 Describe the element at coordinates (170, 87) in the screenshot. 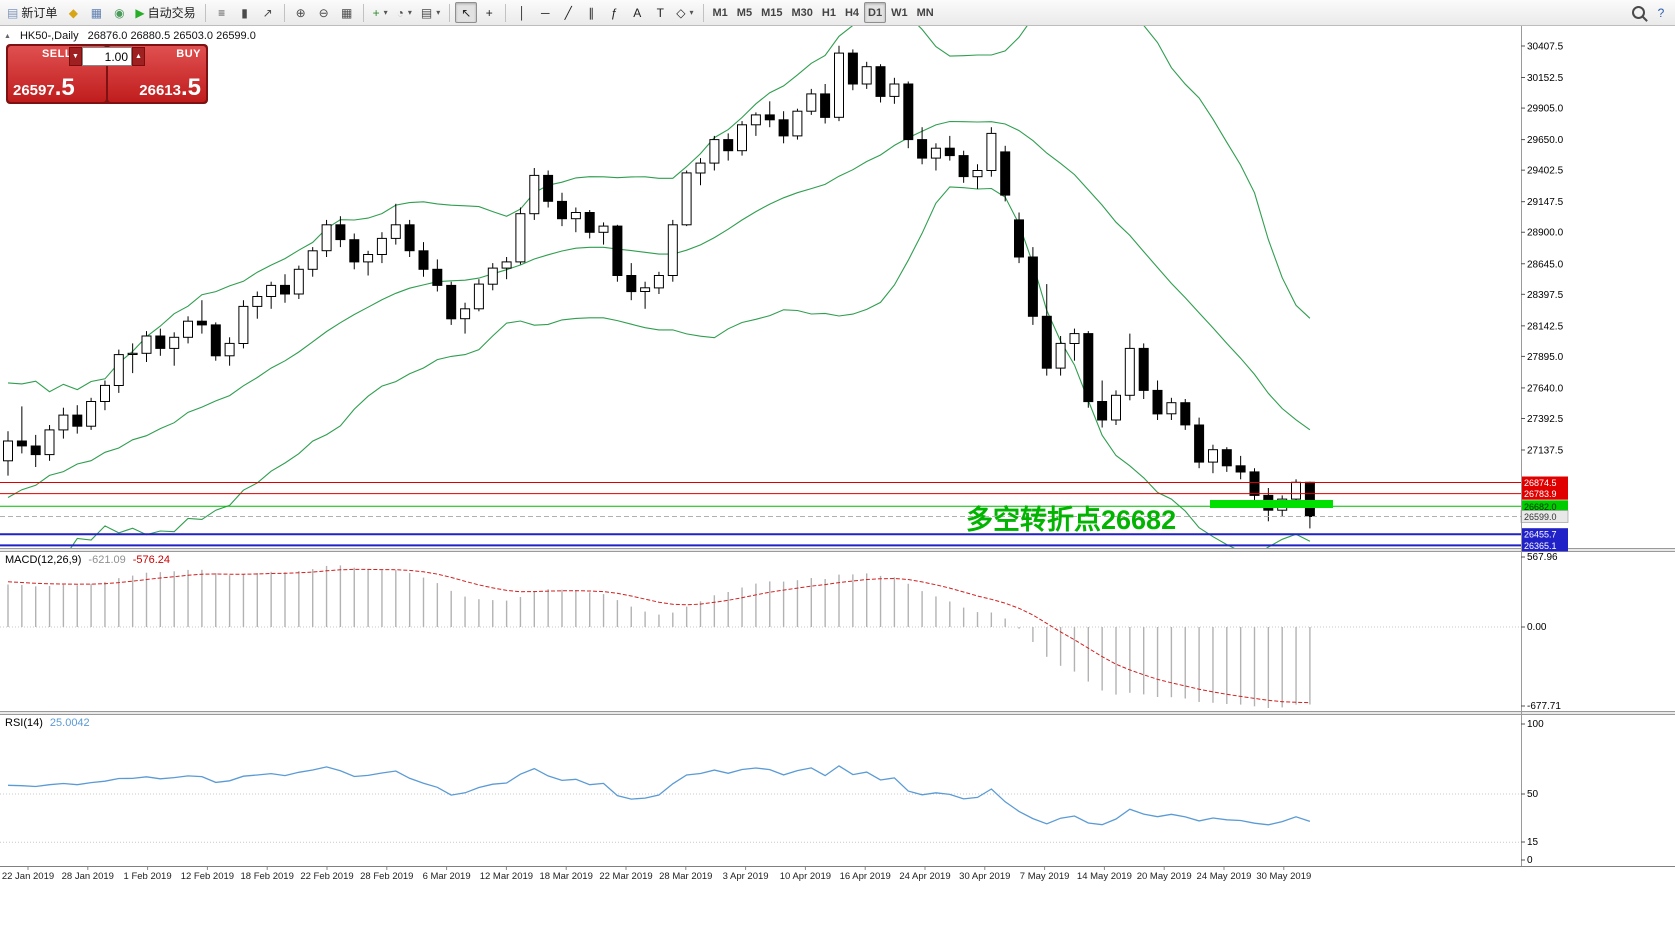

I see `buy-price: 26613.5` at that location.